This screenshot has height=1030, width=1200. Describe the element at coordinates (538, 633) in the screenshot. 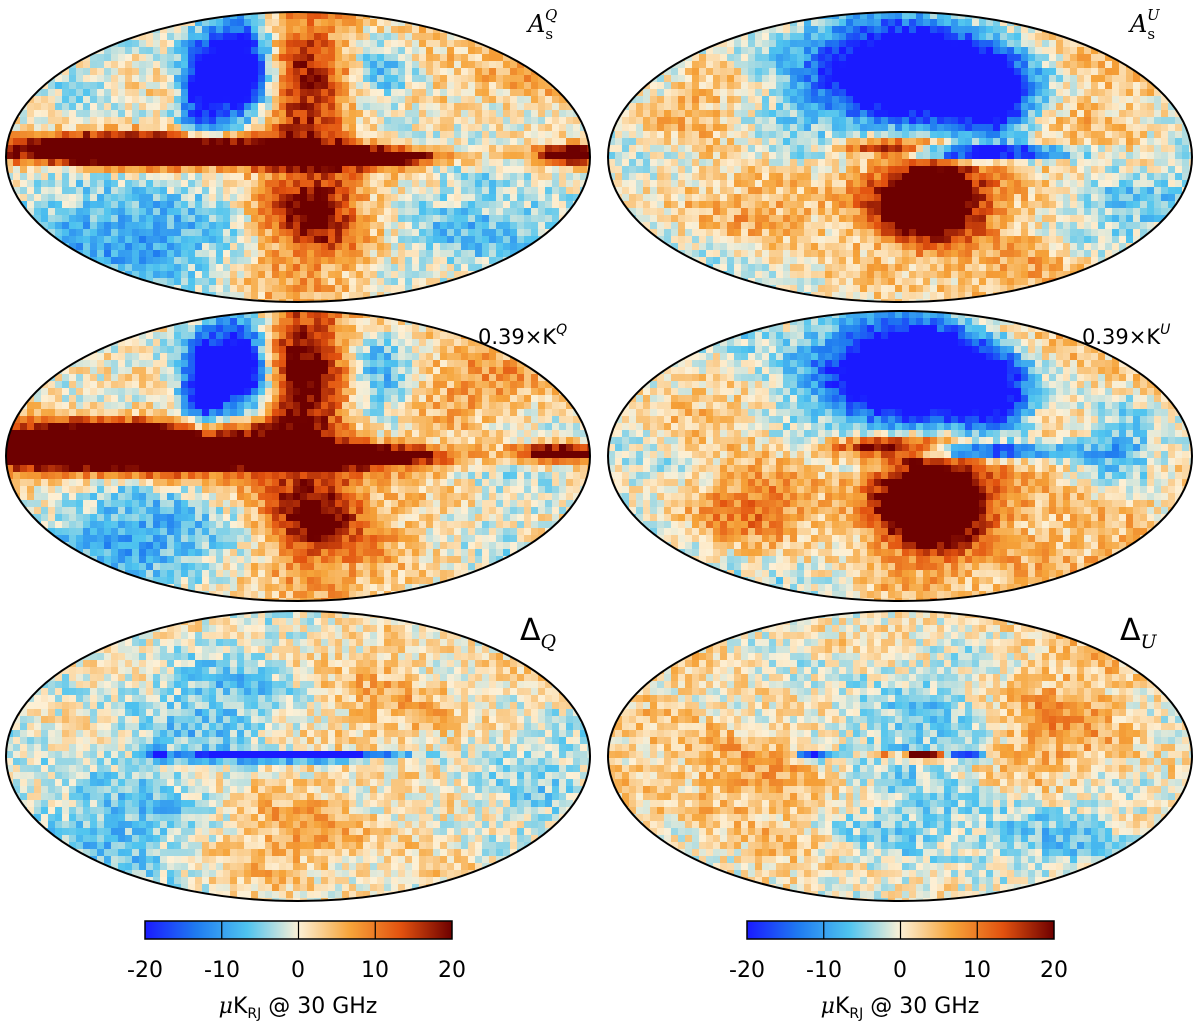

I see `label-delta-q: ΔQ` at that location.